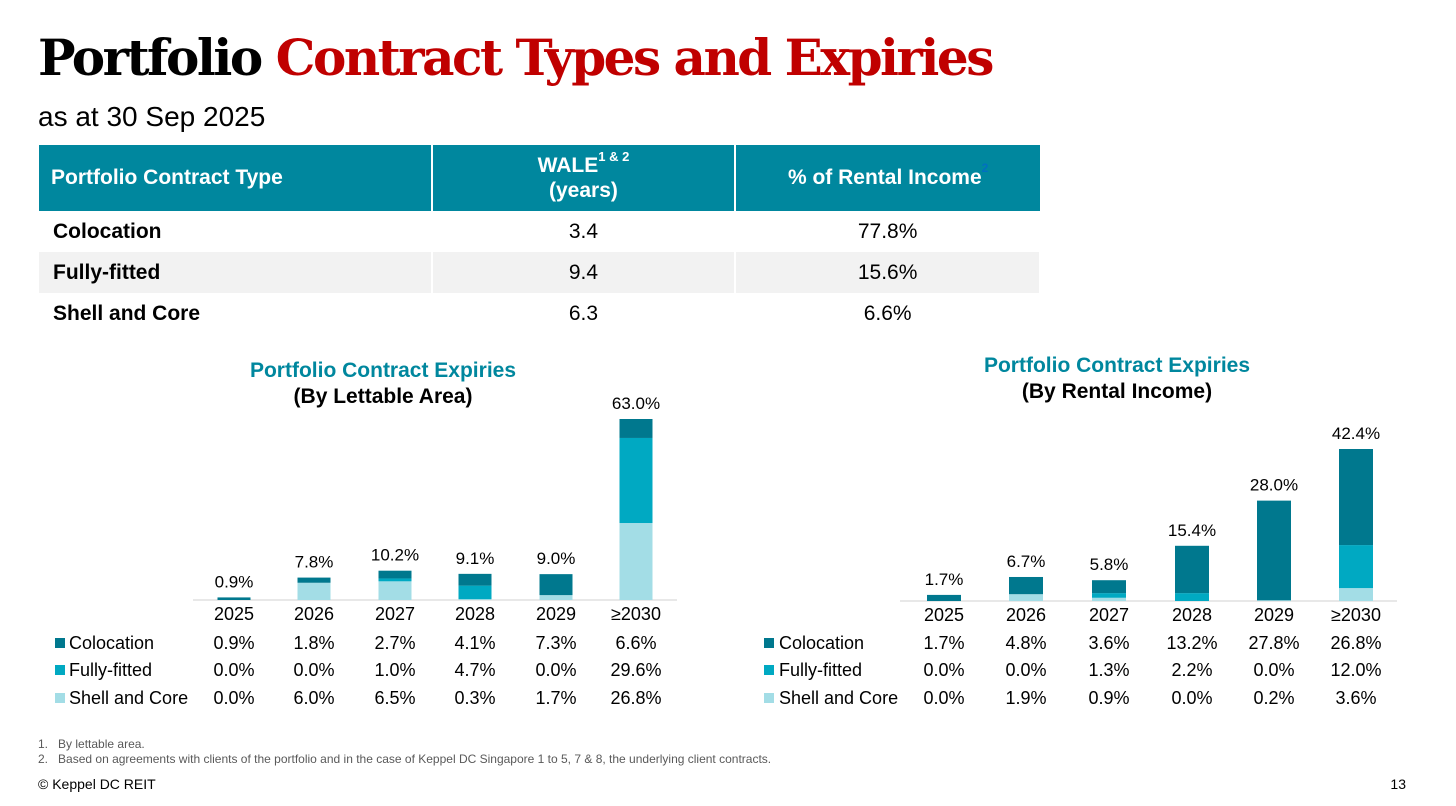 Image resolution: width=1456 pixels, height=806 pixels. Describe the element at coordinates (556, 558) in the screenshot. I see `bar-total-label: 9.0%` at that location.